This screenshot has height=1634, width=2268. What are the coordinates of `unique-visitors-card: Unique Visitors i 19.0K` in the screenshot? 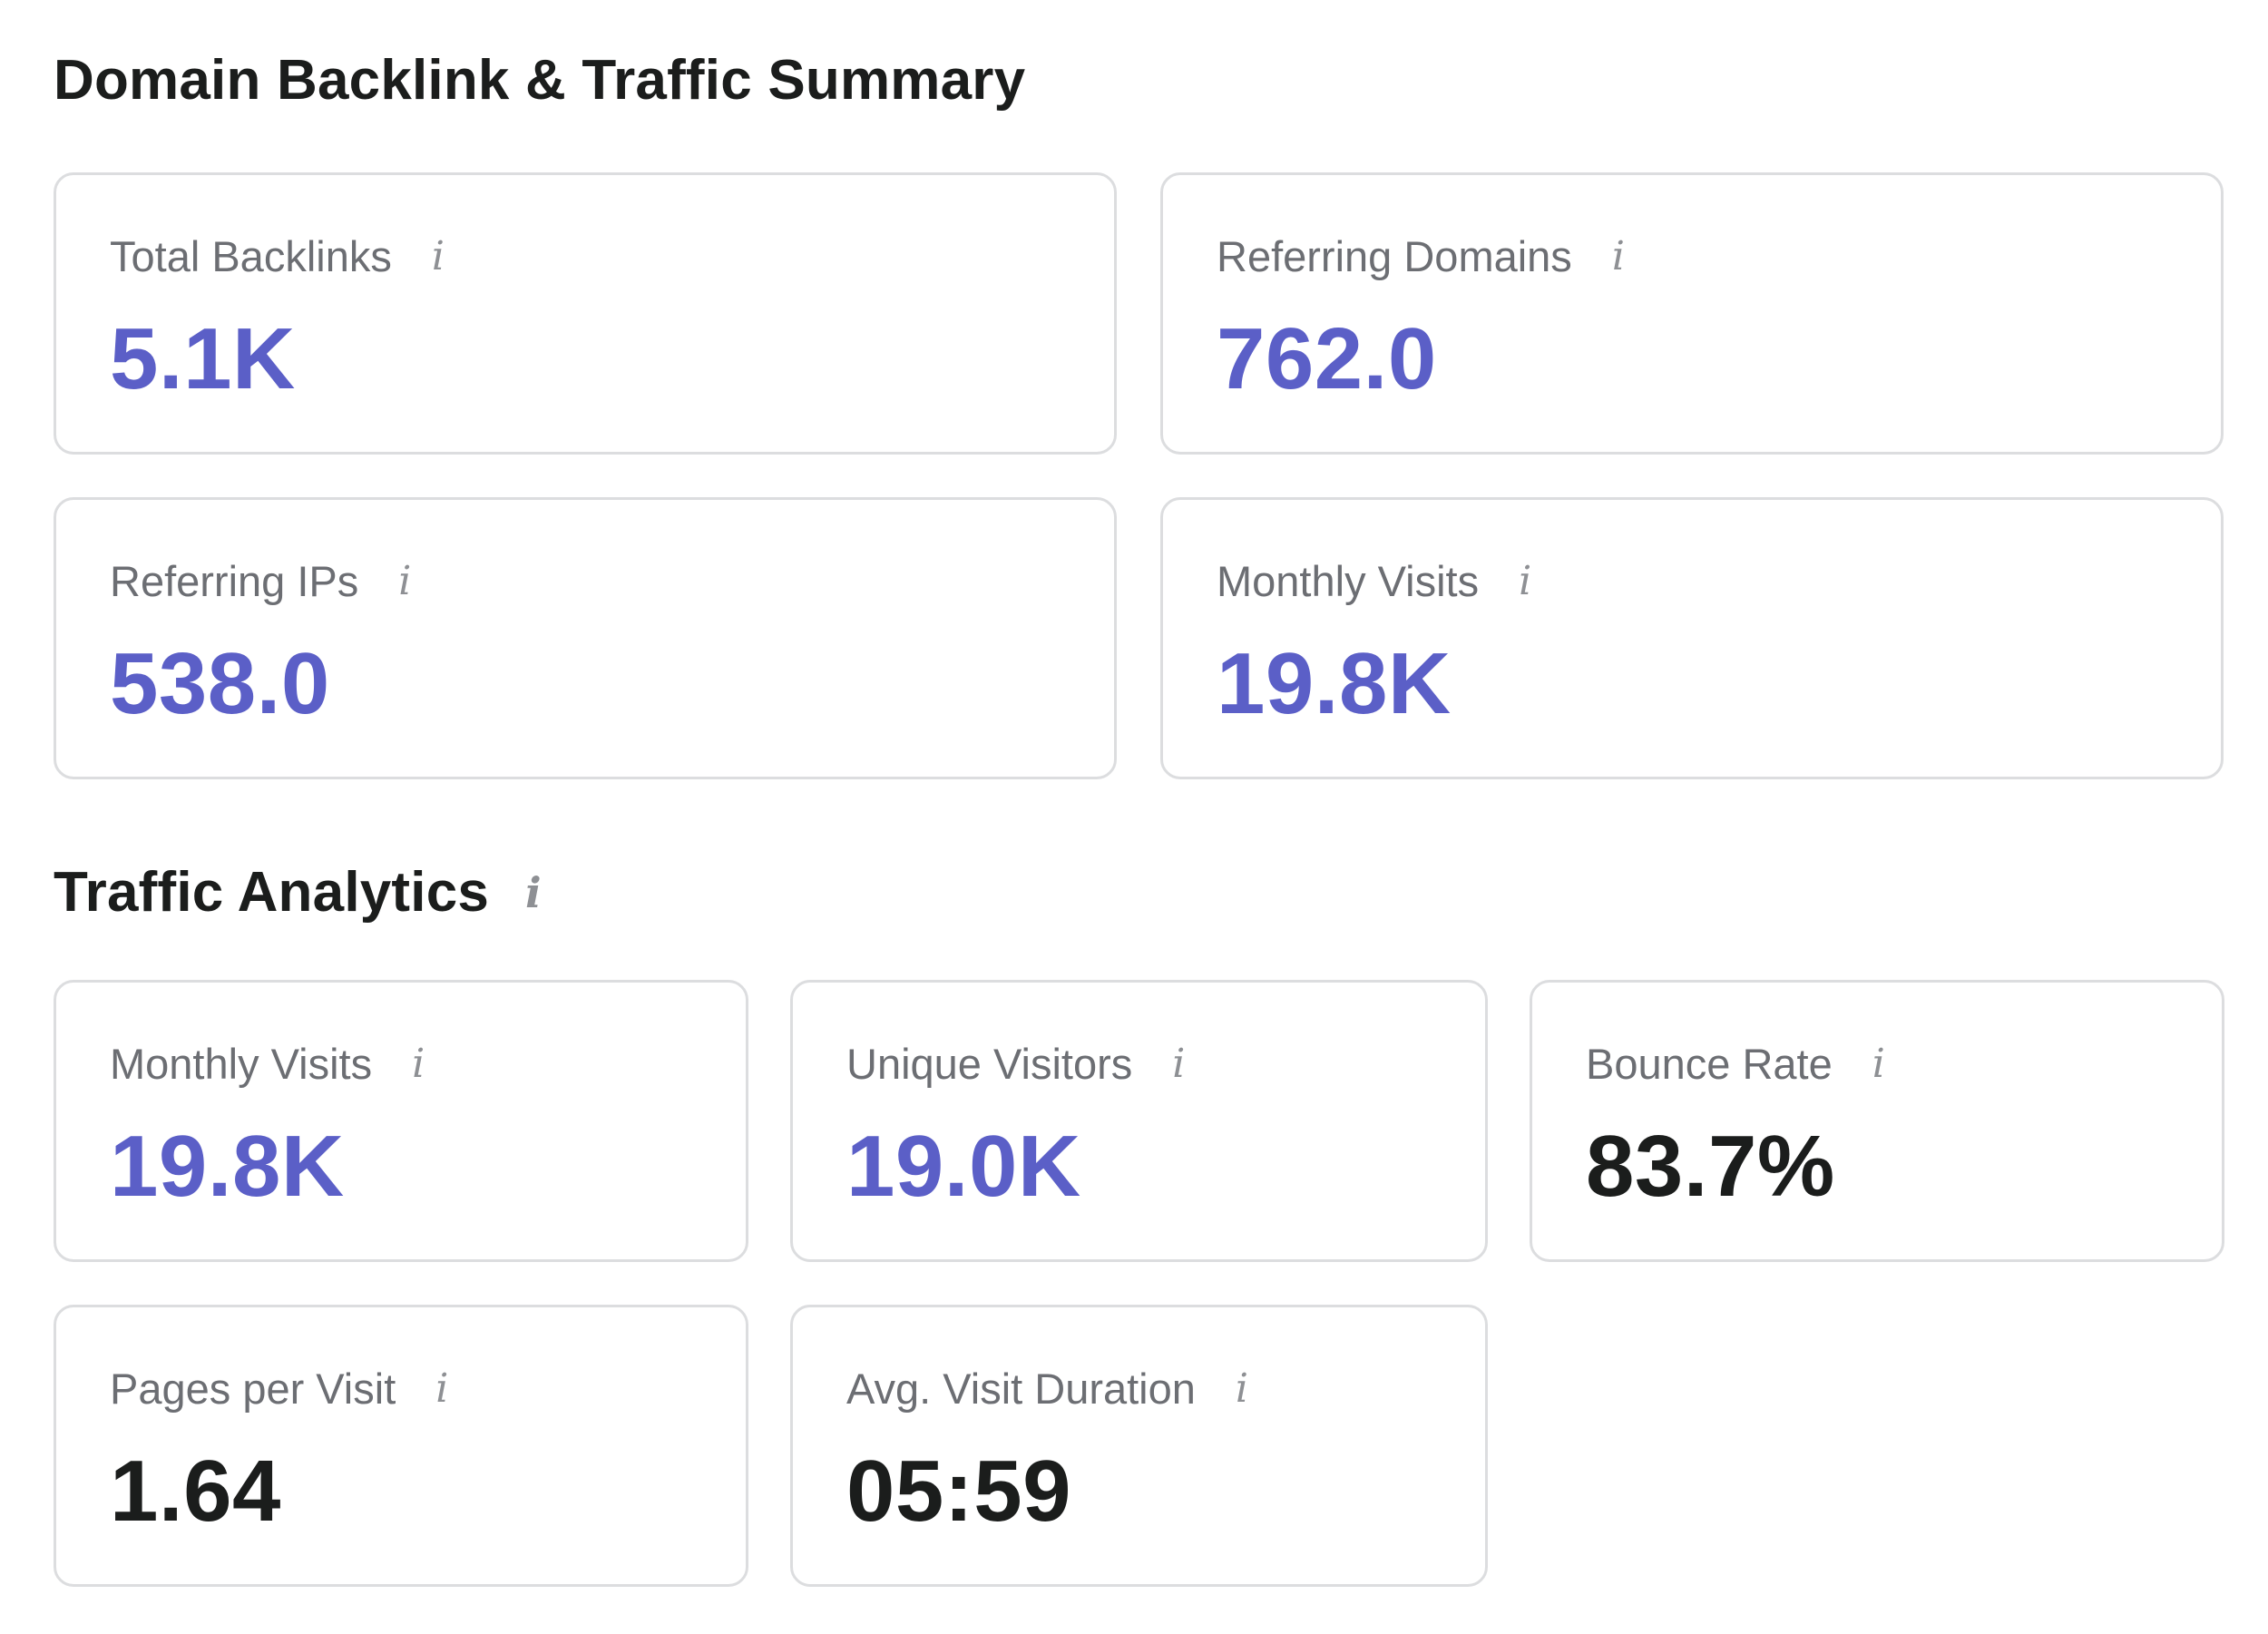 It's located at (1139, 1121).